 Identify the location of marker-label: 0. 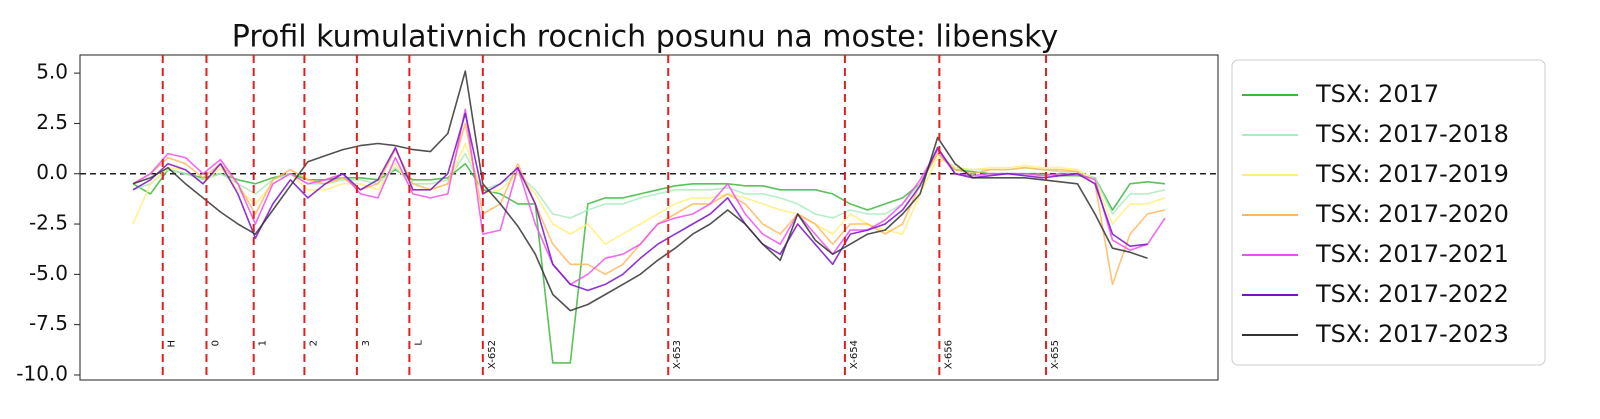
(215, 343).